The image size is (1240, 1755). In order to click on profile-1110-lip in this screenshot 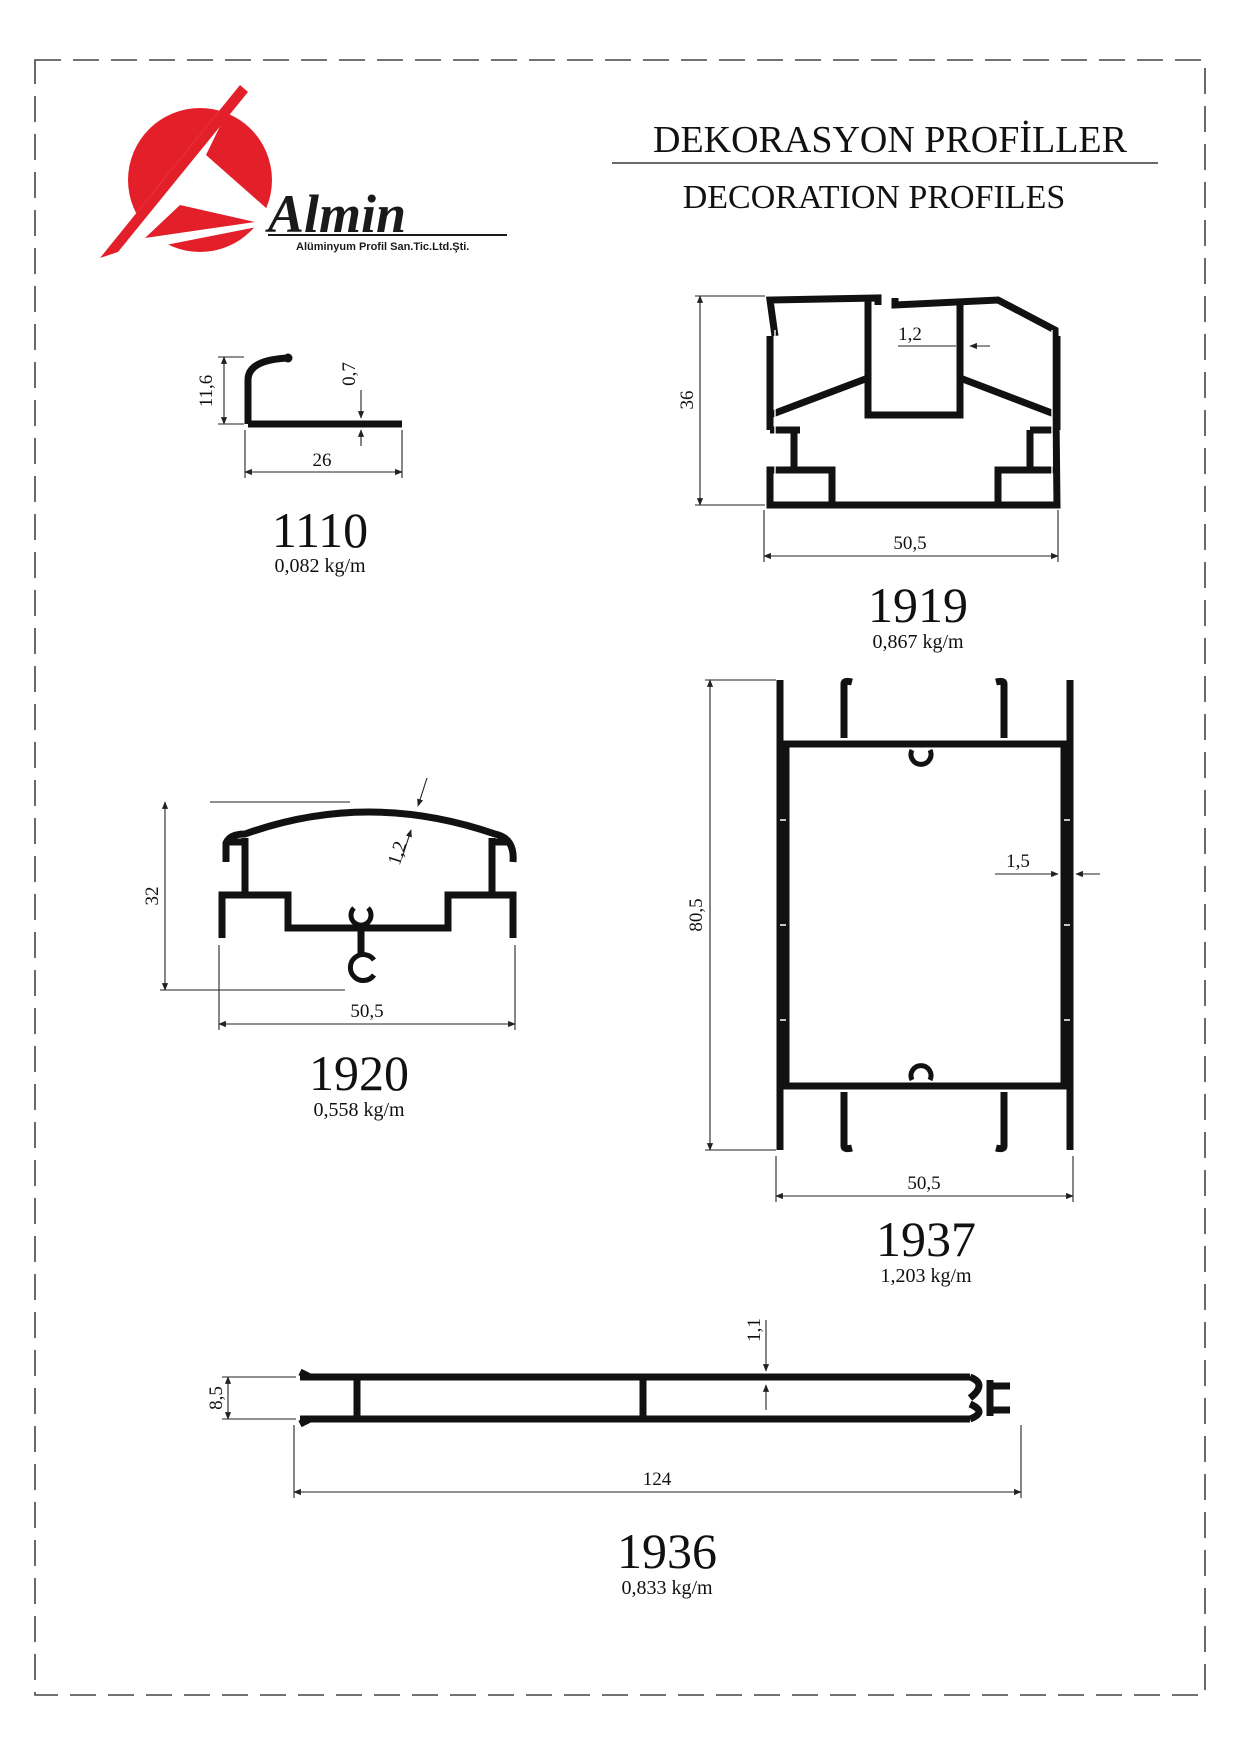, I will do `click(288, 358)`.